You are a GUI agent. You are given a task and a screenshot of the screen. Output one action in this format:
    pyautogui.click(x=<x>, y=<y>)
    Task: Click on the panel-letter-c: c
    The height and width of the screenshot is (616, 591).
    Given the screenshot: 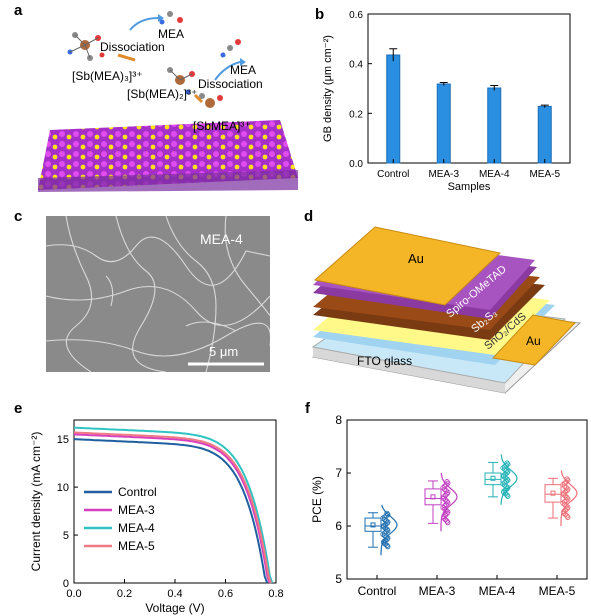 What is the action you would take?
    pyautogui.click(x=18, y=216)
    